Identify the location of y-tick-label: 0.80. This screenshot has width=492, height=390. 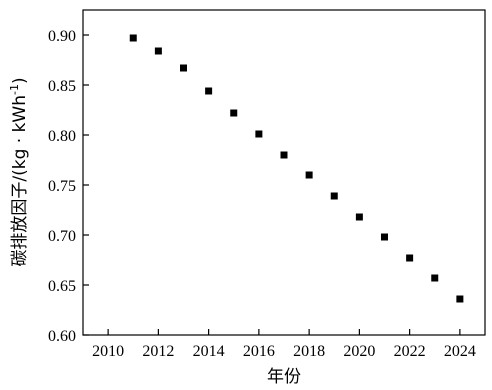
(62, 136).